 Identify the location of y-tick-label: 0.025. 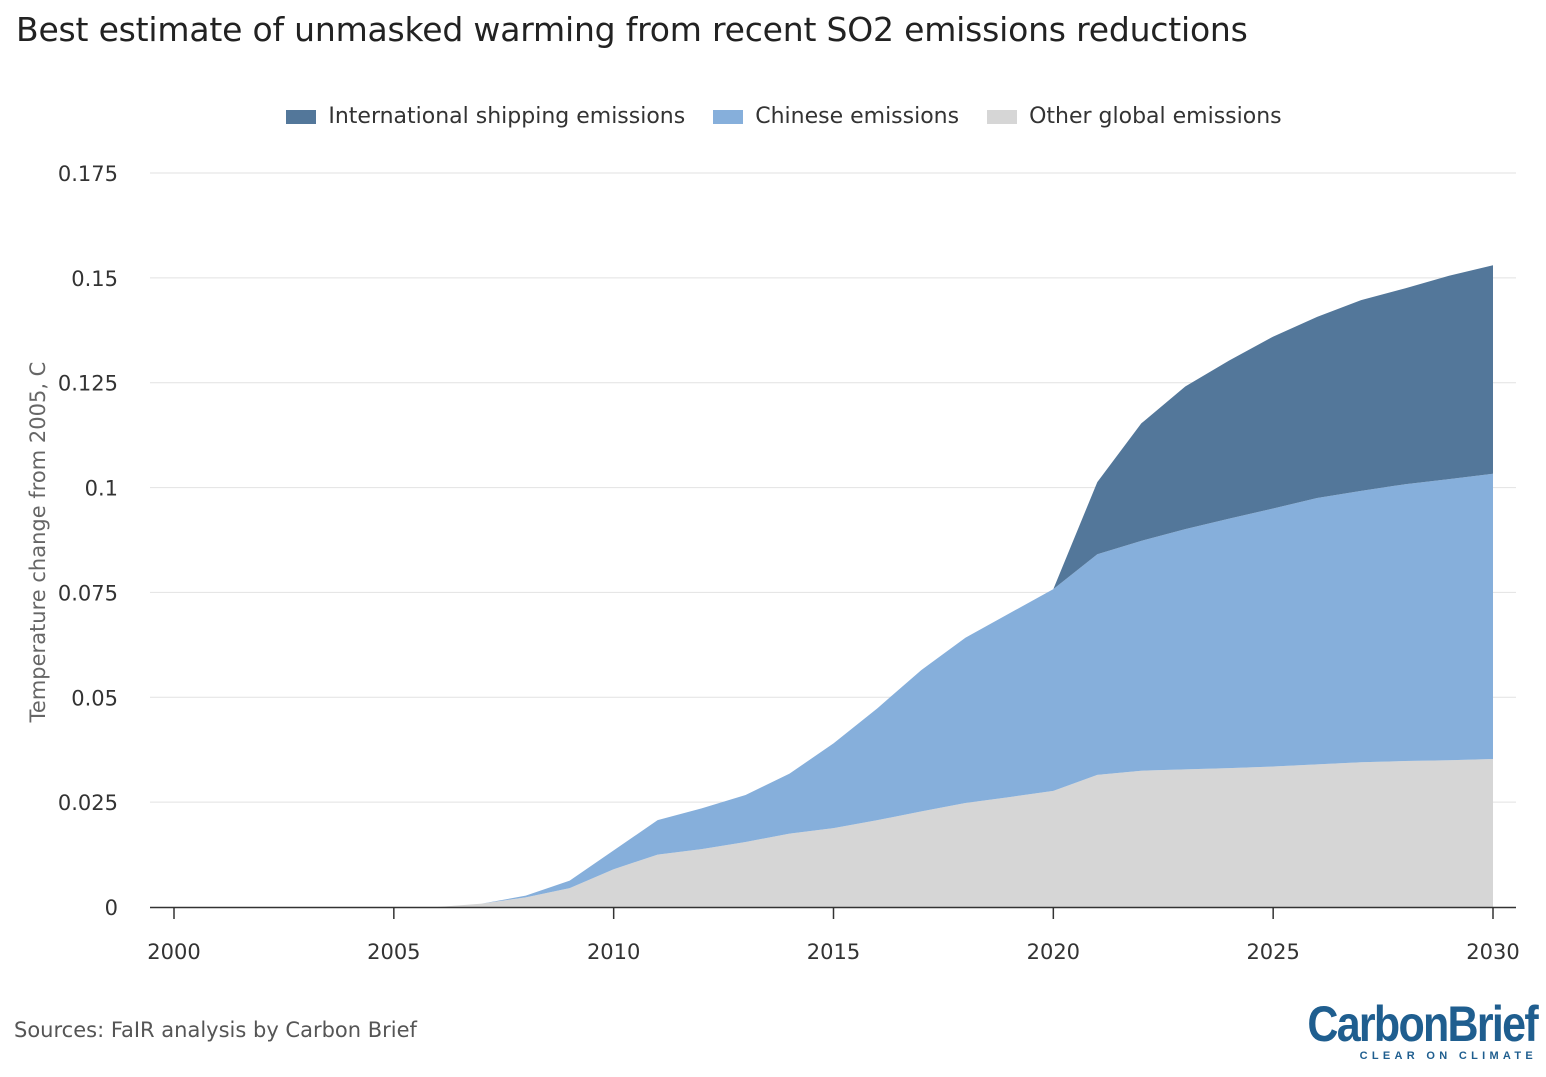
(88, 803).